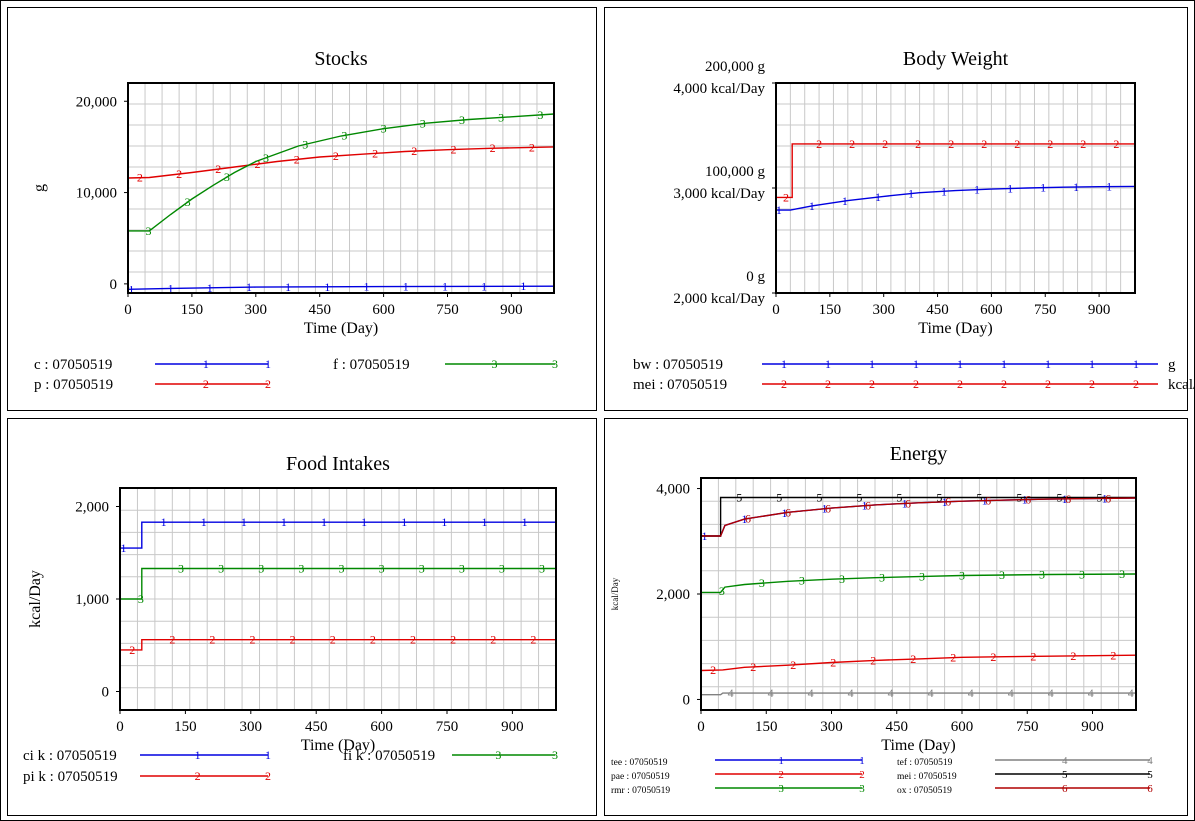 This screenshot has height=821, width=1195. What do you see at coordinates (73, 365) in the screenshot?
I see `legend-label: c : 07050519` at bounding box center [73, 365].